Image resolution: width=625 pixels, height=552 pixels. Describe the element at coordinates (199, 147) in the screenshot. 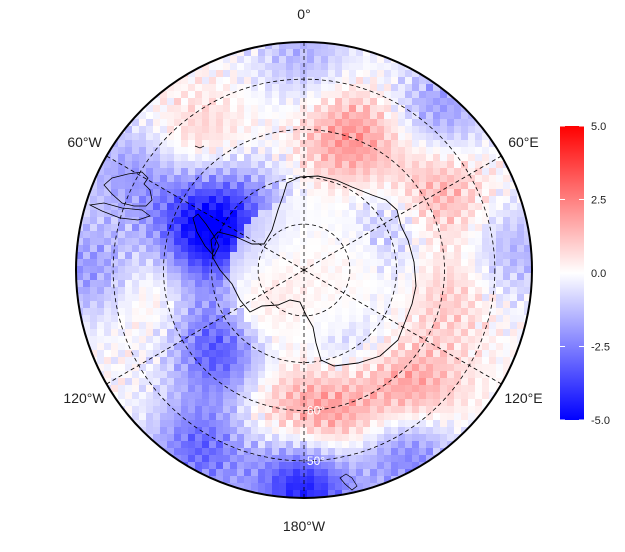

I see `south-georgia-coastline` at that location.